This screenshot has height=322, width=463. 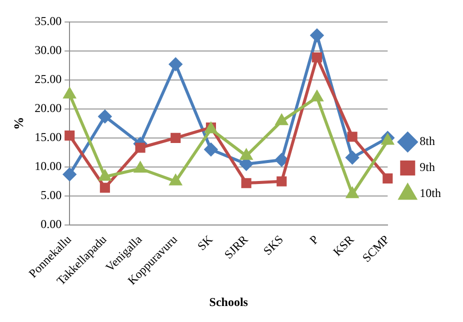 I want to click on x-tick-label: P, so click(x=314, y=240).